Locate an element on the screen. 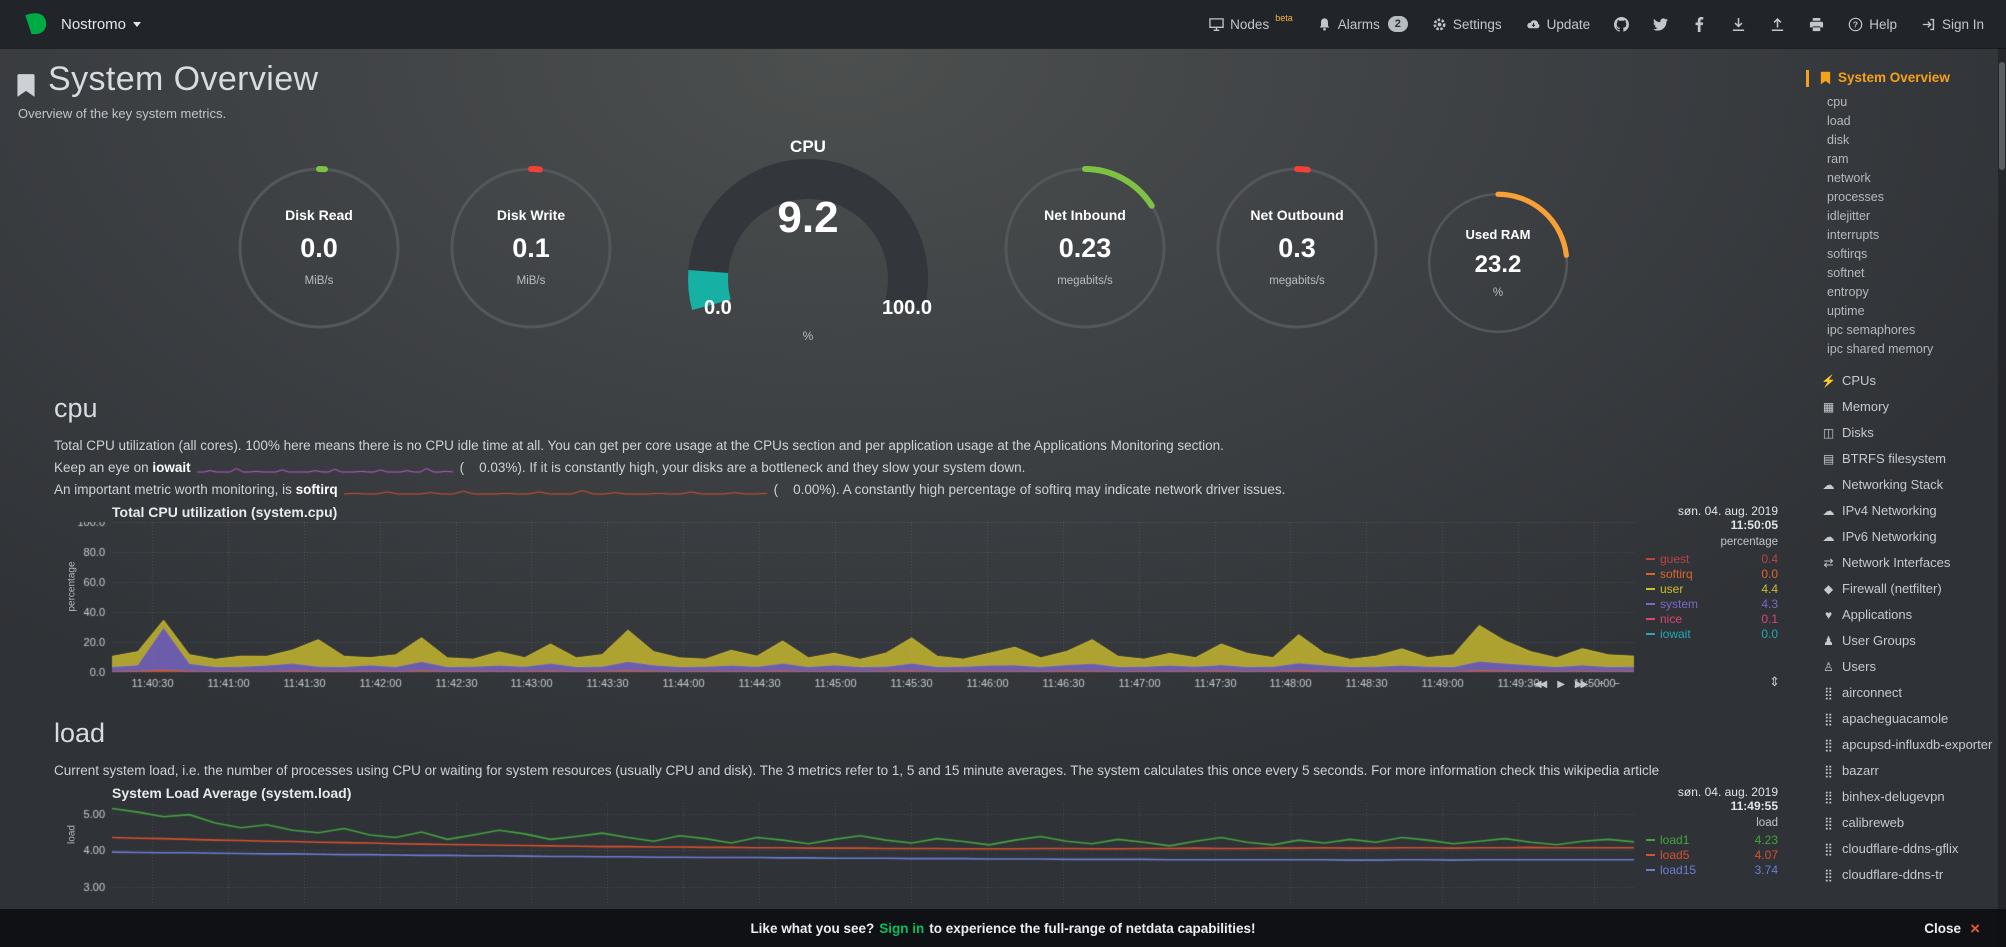  cloud-icon: ☁ is located at coordinates (1828, 511).